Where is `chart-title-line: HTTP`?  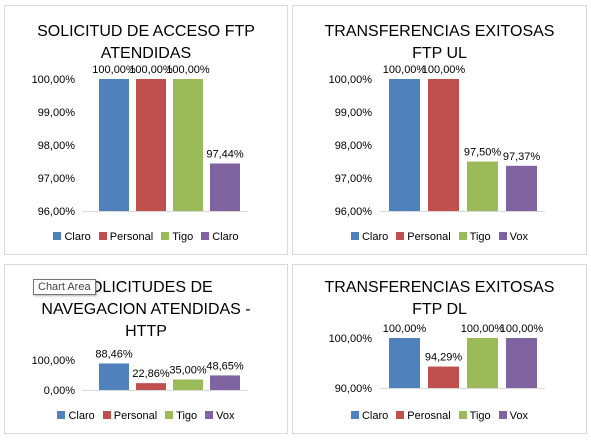
chart-title-line: HTTP is located at coordinates (146, 331).